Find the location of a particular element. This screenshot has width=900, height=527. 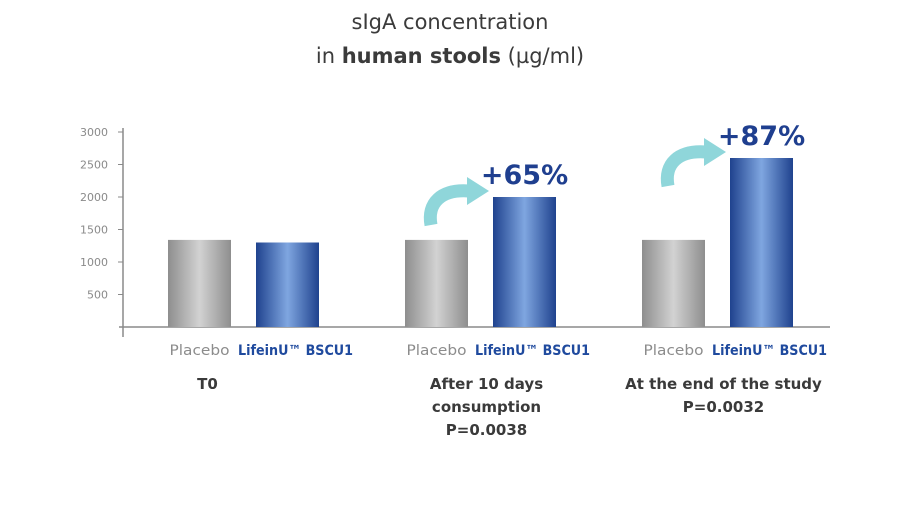

y-tick-label: 2000 is located at coordinates (94, 197).